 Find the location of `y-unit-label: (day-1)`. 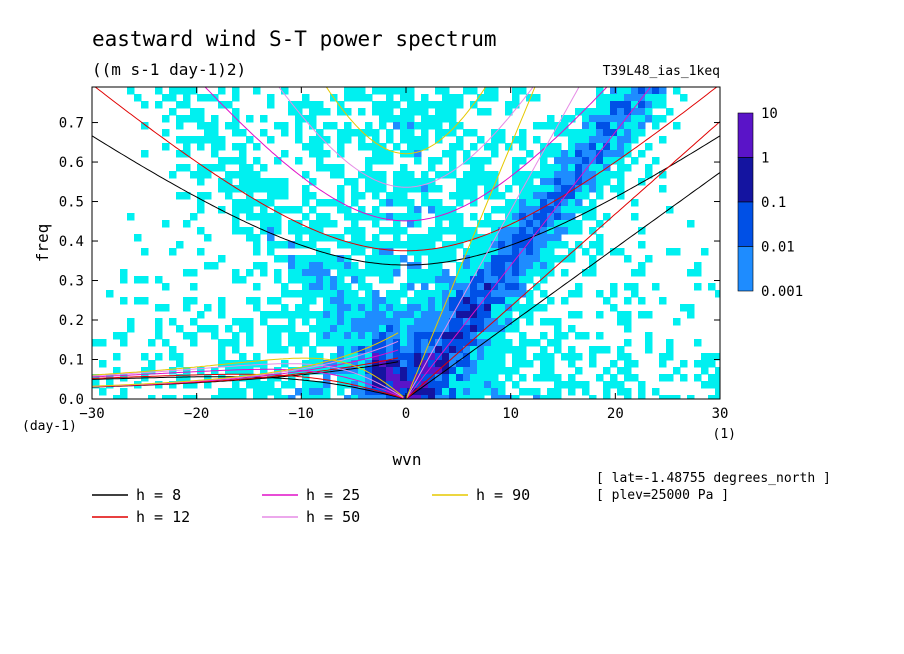

y-unit-label: (day-1) is located at coordinates (49, 426).